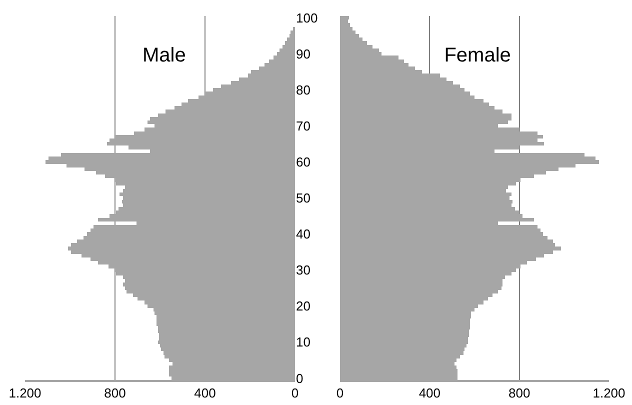  What do you see at coordinates (164, 55) in the screenshot?
I see `text: Male` at bounding box center [164, 55].